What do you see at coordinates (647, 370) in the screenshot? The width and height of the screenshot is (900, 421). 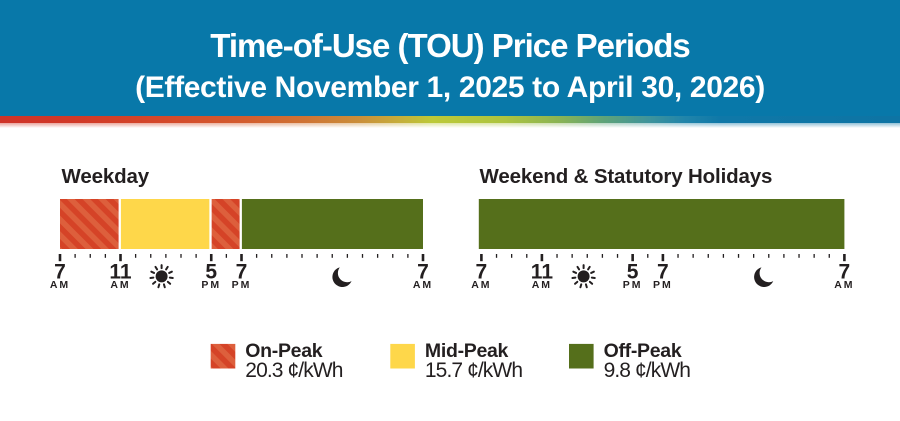 I see `svg-text: 9.8 ¢/kWh` at bounding box center [647, 370].